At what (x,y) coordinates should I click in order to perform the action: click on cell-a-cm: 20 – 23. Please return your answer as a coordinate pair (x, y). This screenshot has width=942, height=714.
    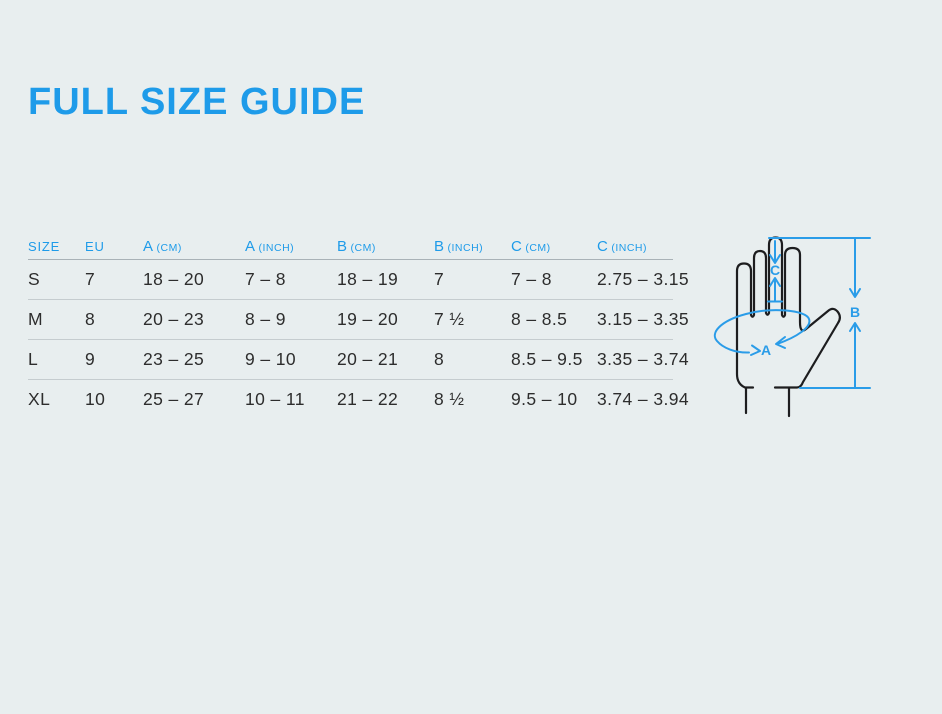
    Looking at the image, I should click on (174, 319).